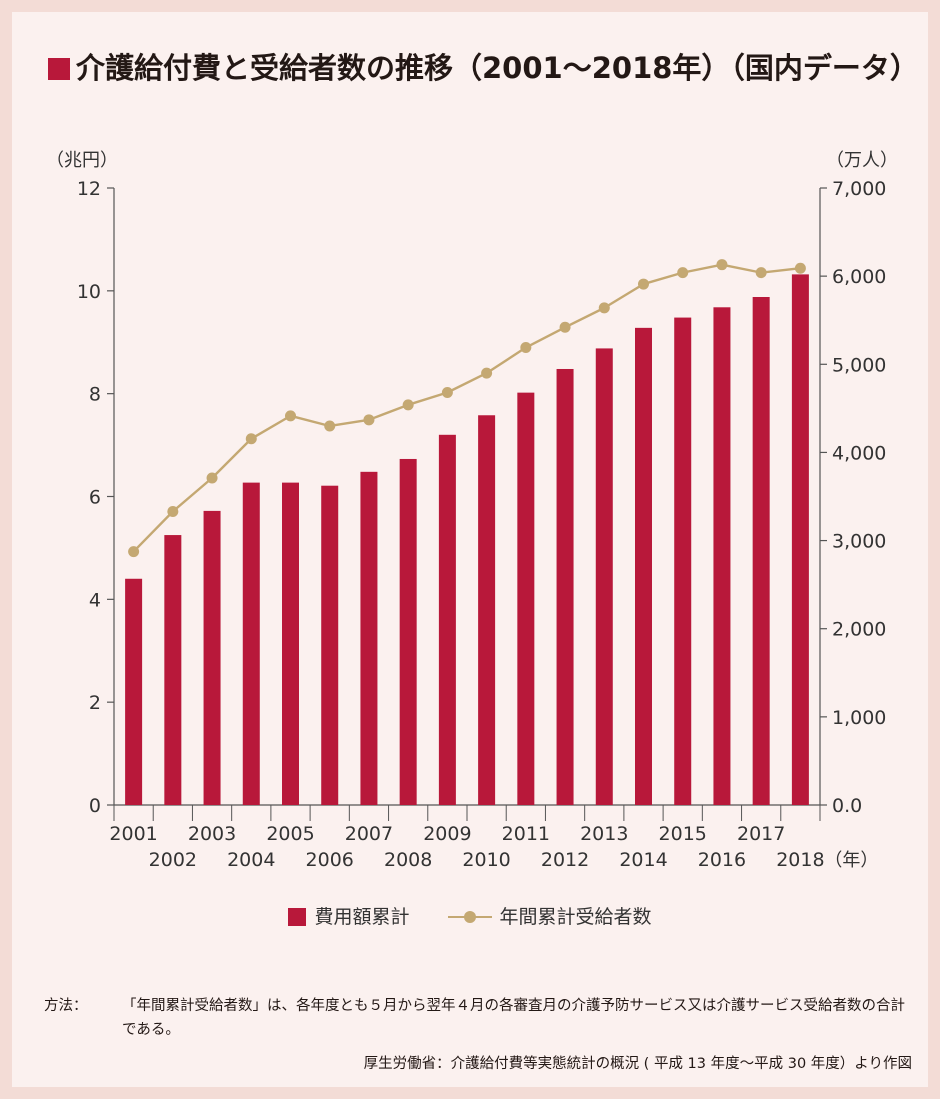 This screenshot has height=1099, width=940. I want to click on point-2009, so click(447, 392).